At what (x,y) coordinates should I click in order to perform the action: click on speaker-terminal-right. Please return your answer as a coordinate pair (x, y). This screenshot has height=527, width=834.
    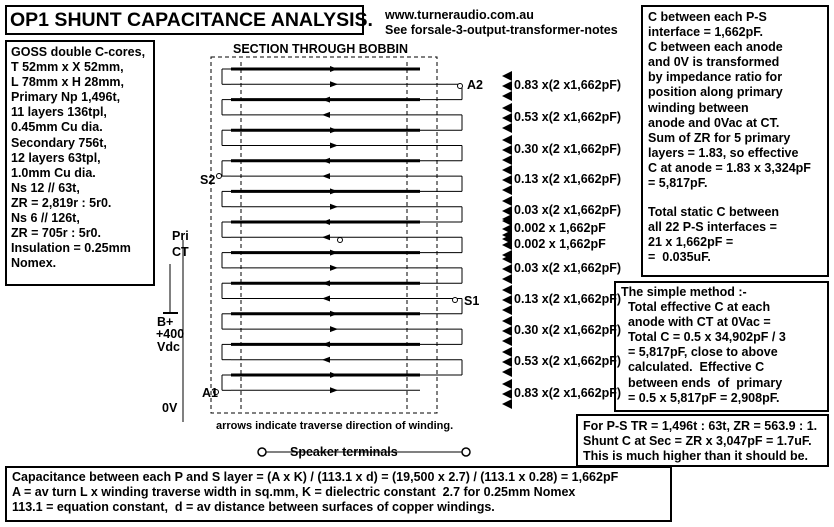
    Looking at the image, I should click on (466, 452).